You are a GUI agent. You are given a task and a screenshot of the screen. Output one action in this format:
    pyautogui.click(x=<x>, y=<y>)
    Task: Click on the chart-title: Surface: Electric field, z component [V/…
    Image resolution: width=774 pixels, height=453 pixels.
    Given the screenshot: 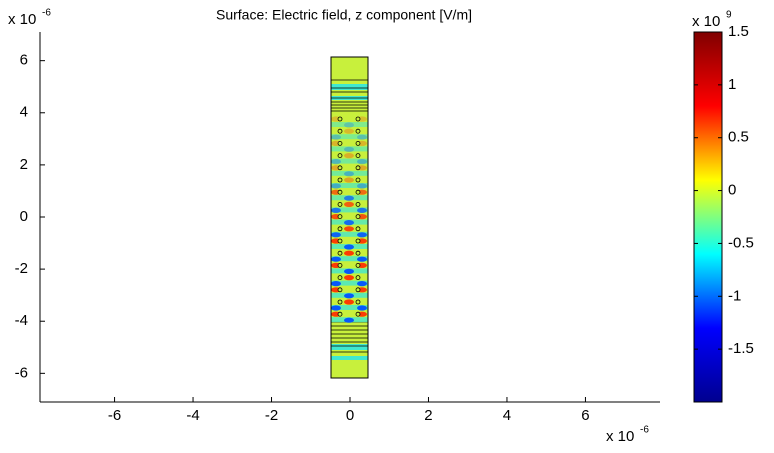 What is the action you would take?
    pyautogui.click(x=344, y=15)
    